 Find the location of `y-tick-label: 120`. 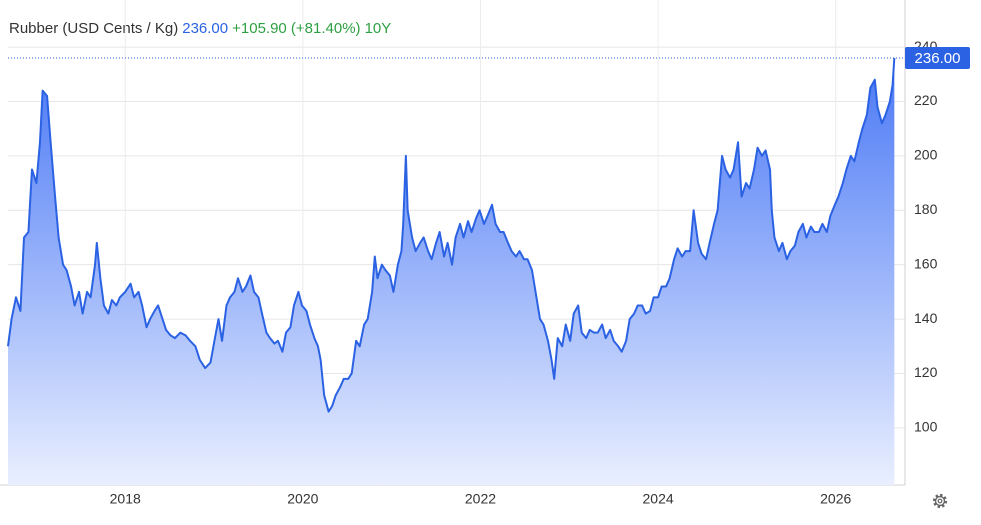

y-tick-label: 120 is located at coordinates (926, 372).